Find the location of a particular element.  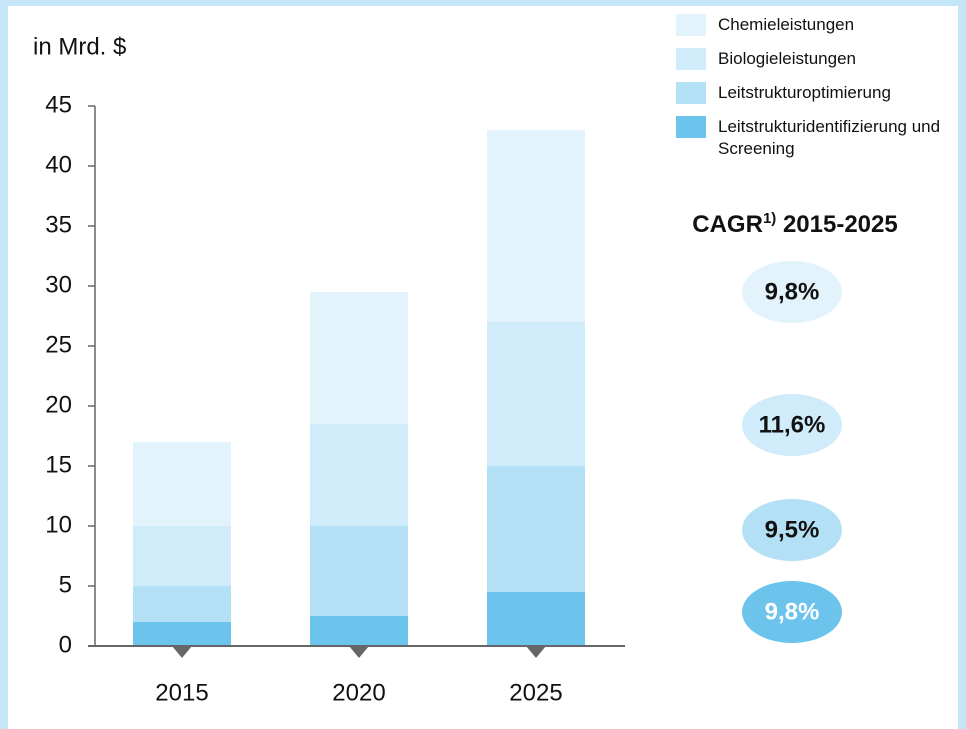

y-tick-label: 25 is located at coordinates (58, 344).